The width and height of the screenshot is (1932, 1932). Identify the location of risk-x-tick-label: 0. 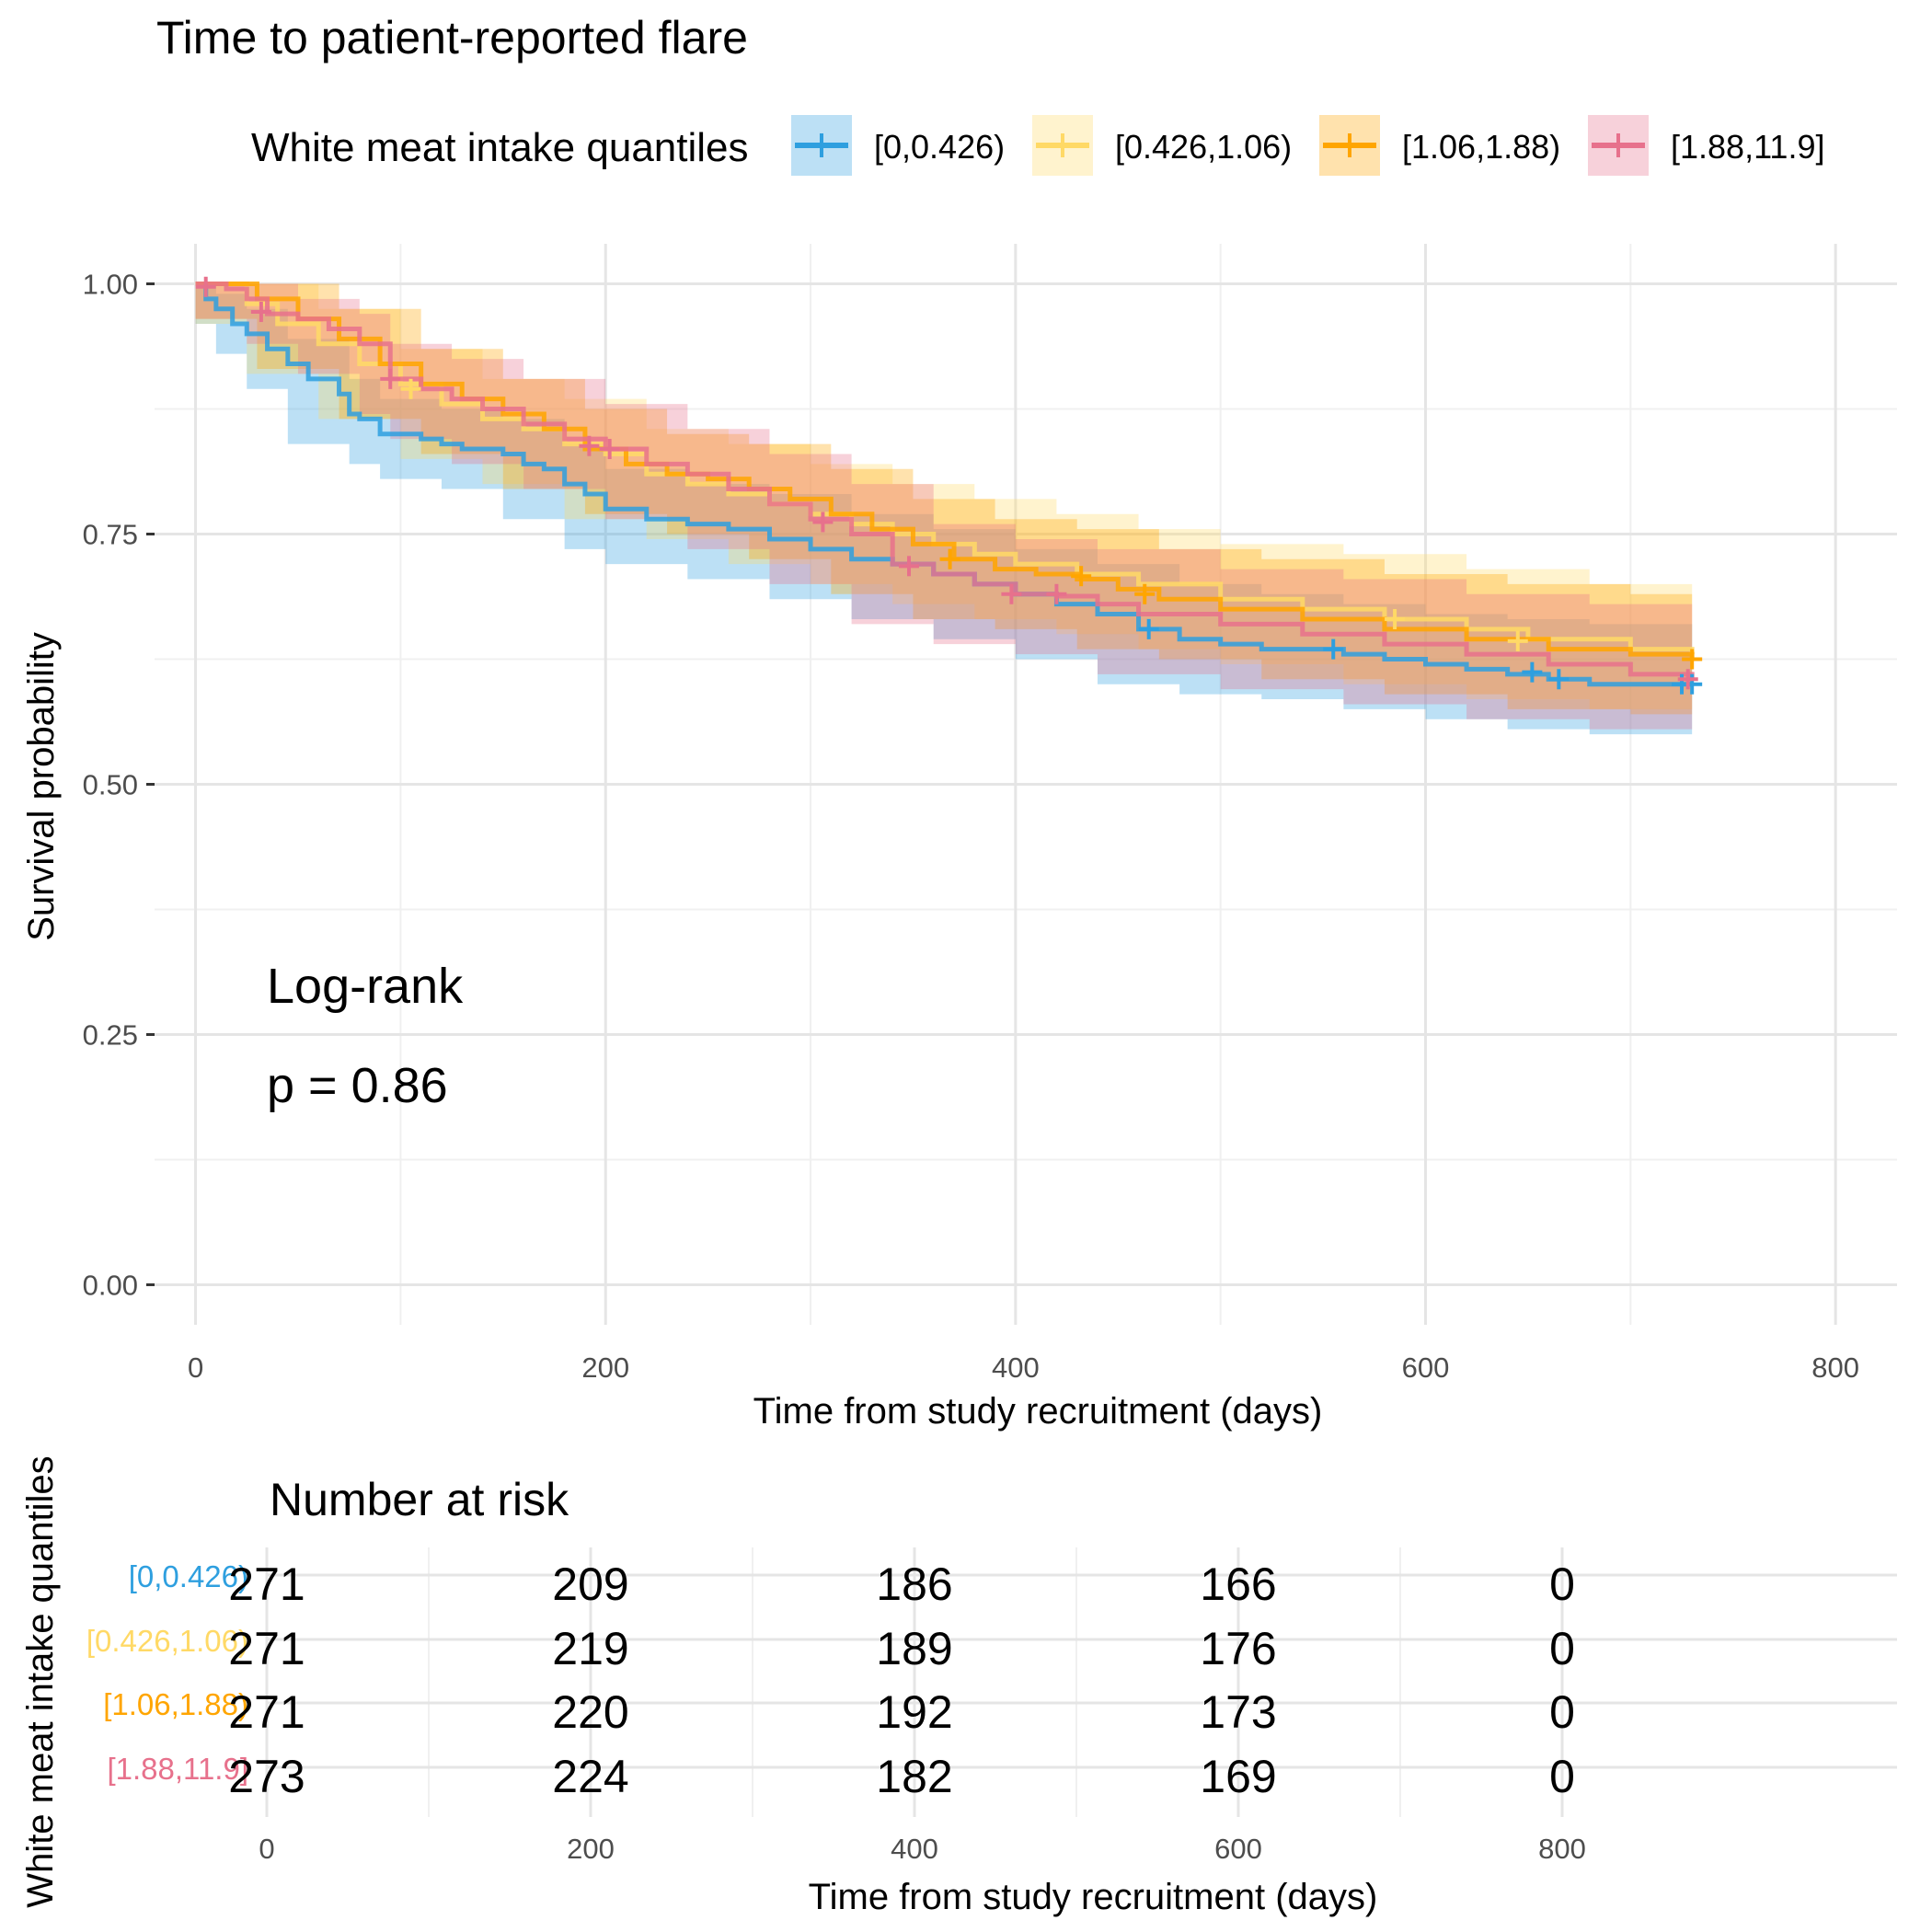
(266, 1849).